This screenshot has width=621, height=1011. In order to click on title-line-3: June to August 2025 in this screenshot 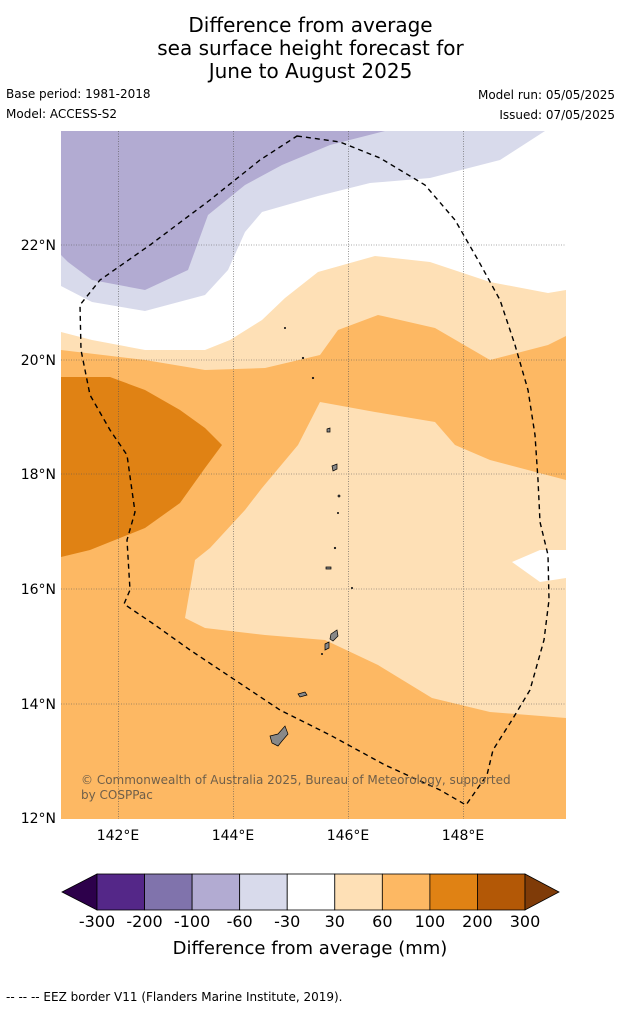, I will do `click(310, 71)`.